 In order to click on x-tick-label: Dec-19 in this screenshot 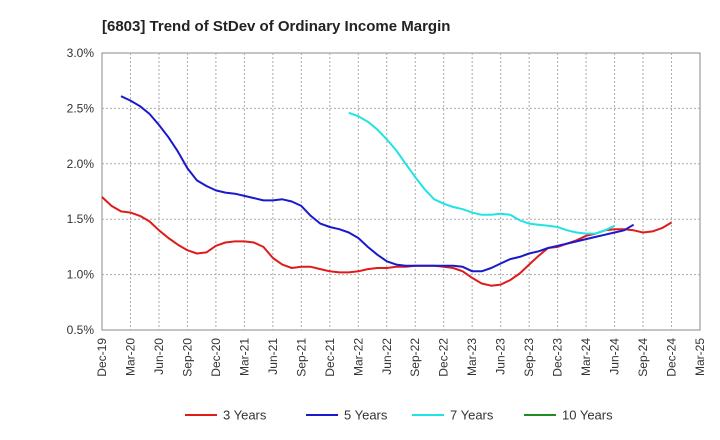, I will do `click(102, 357)`.